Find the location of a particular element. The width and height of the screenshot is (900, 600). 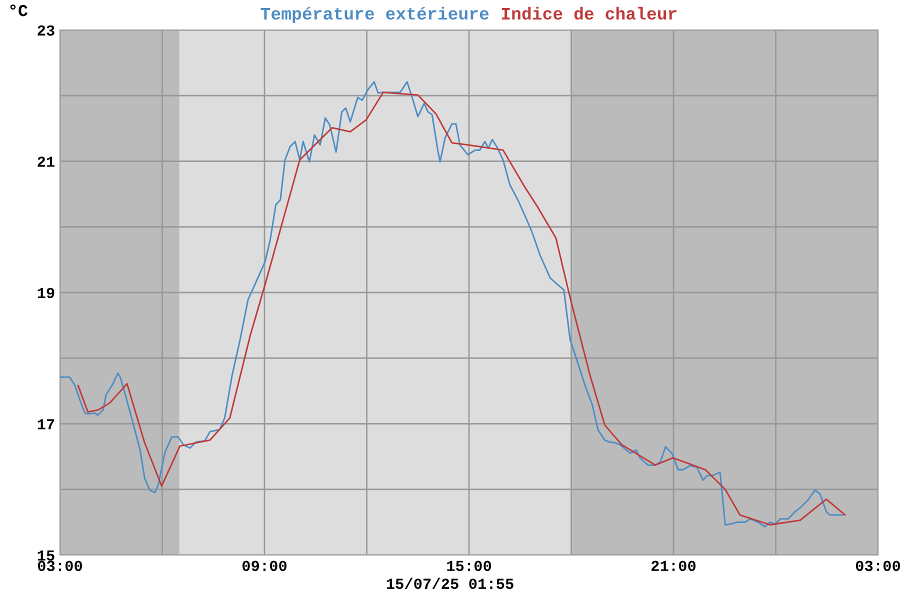

y-tick-label: 21 is located at coordinates (46, 161).